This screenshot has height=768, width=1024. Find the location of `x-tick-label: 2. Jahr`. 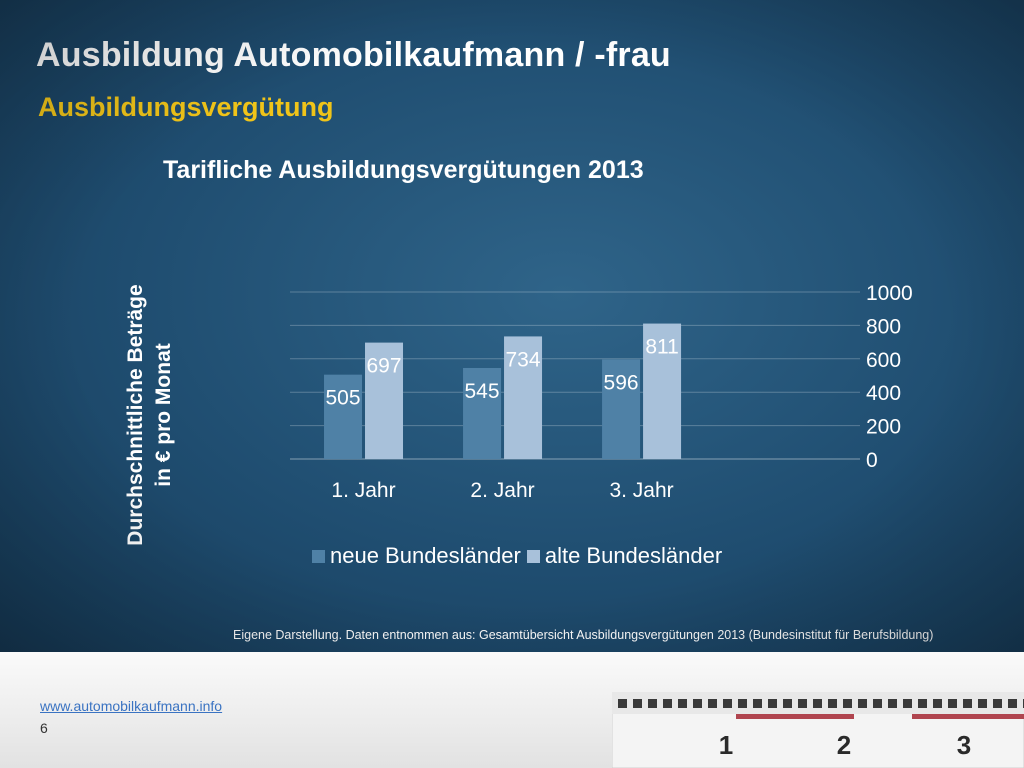

x-tick-label: 2. Jahr is located at coordinates (502, 490).